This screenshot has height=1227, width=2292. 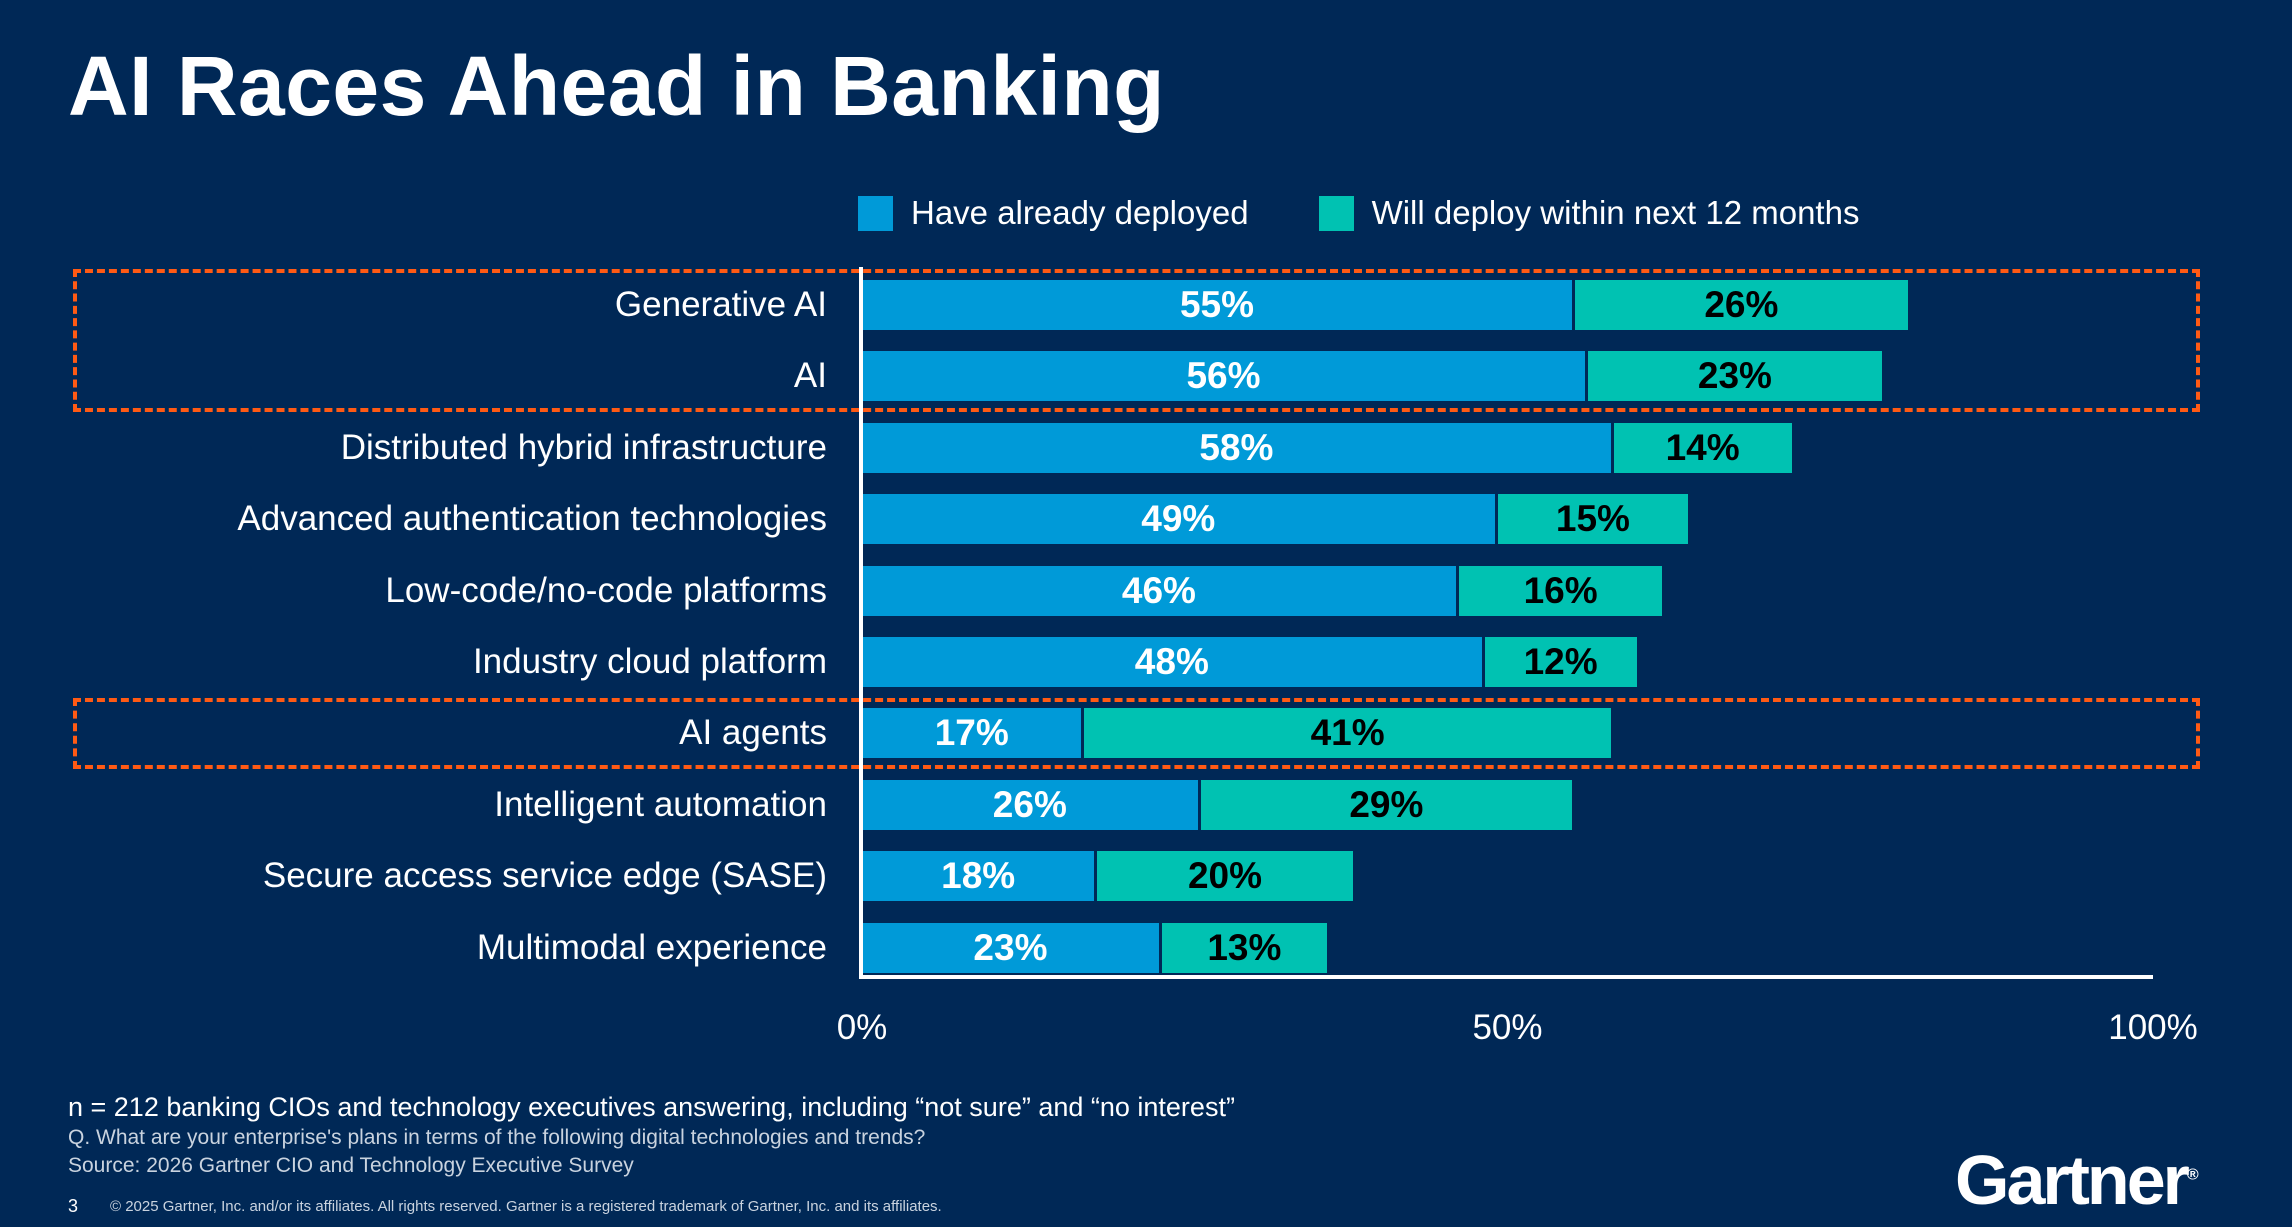 I want to click on data-label: 12%, so click(x=1560, y=661).